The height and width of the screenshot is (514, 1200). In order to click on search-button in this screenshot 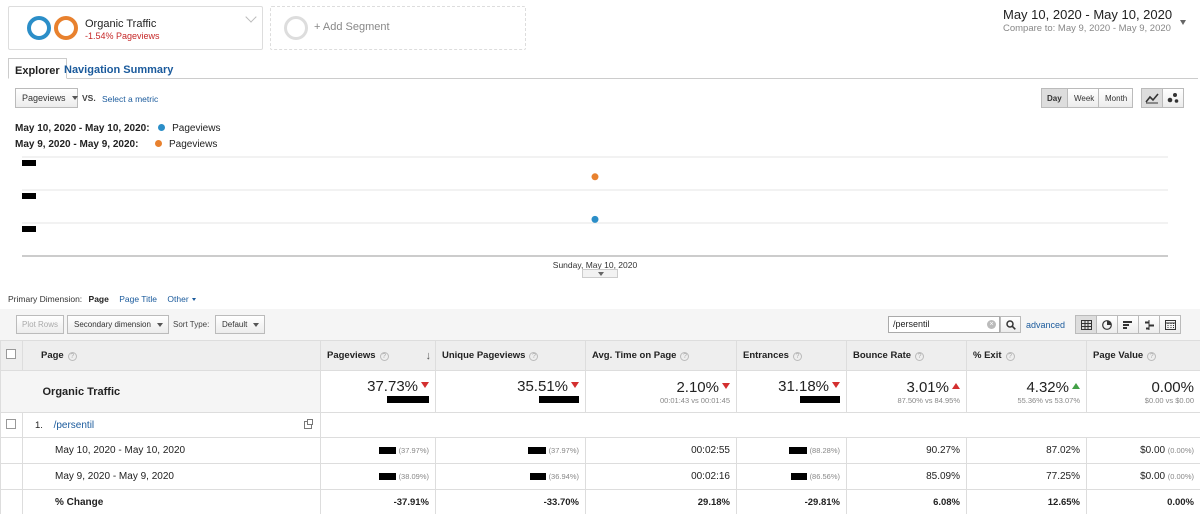, I will do `click(1010, 324)`.